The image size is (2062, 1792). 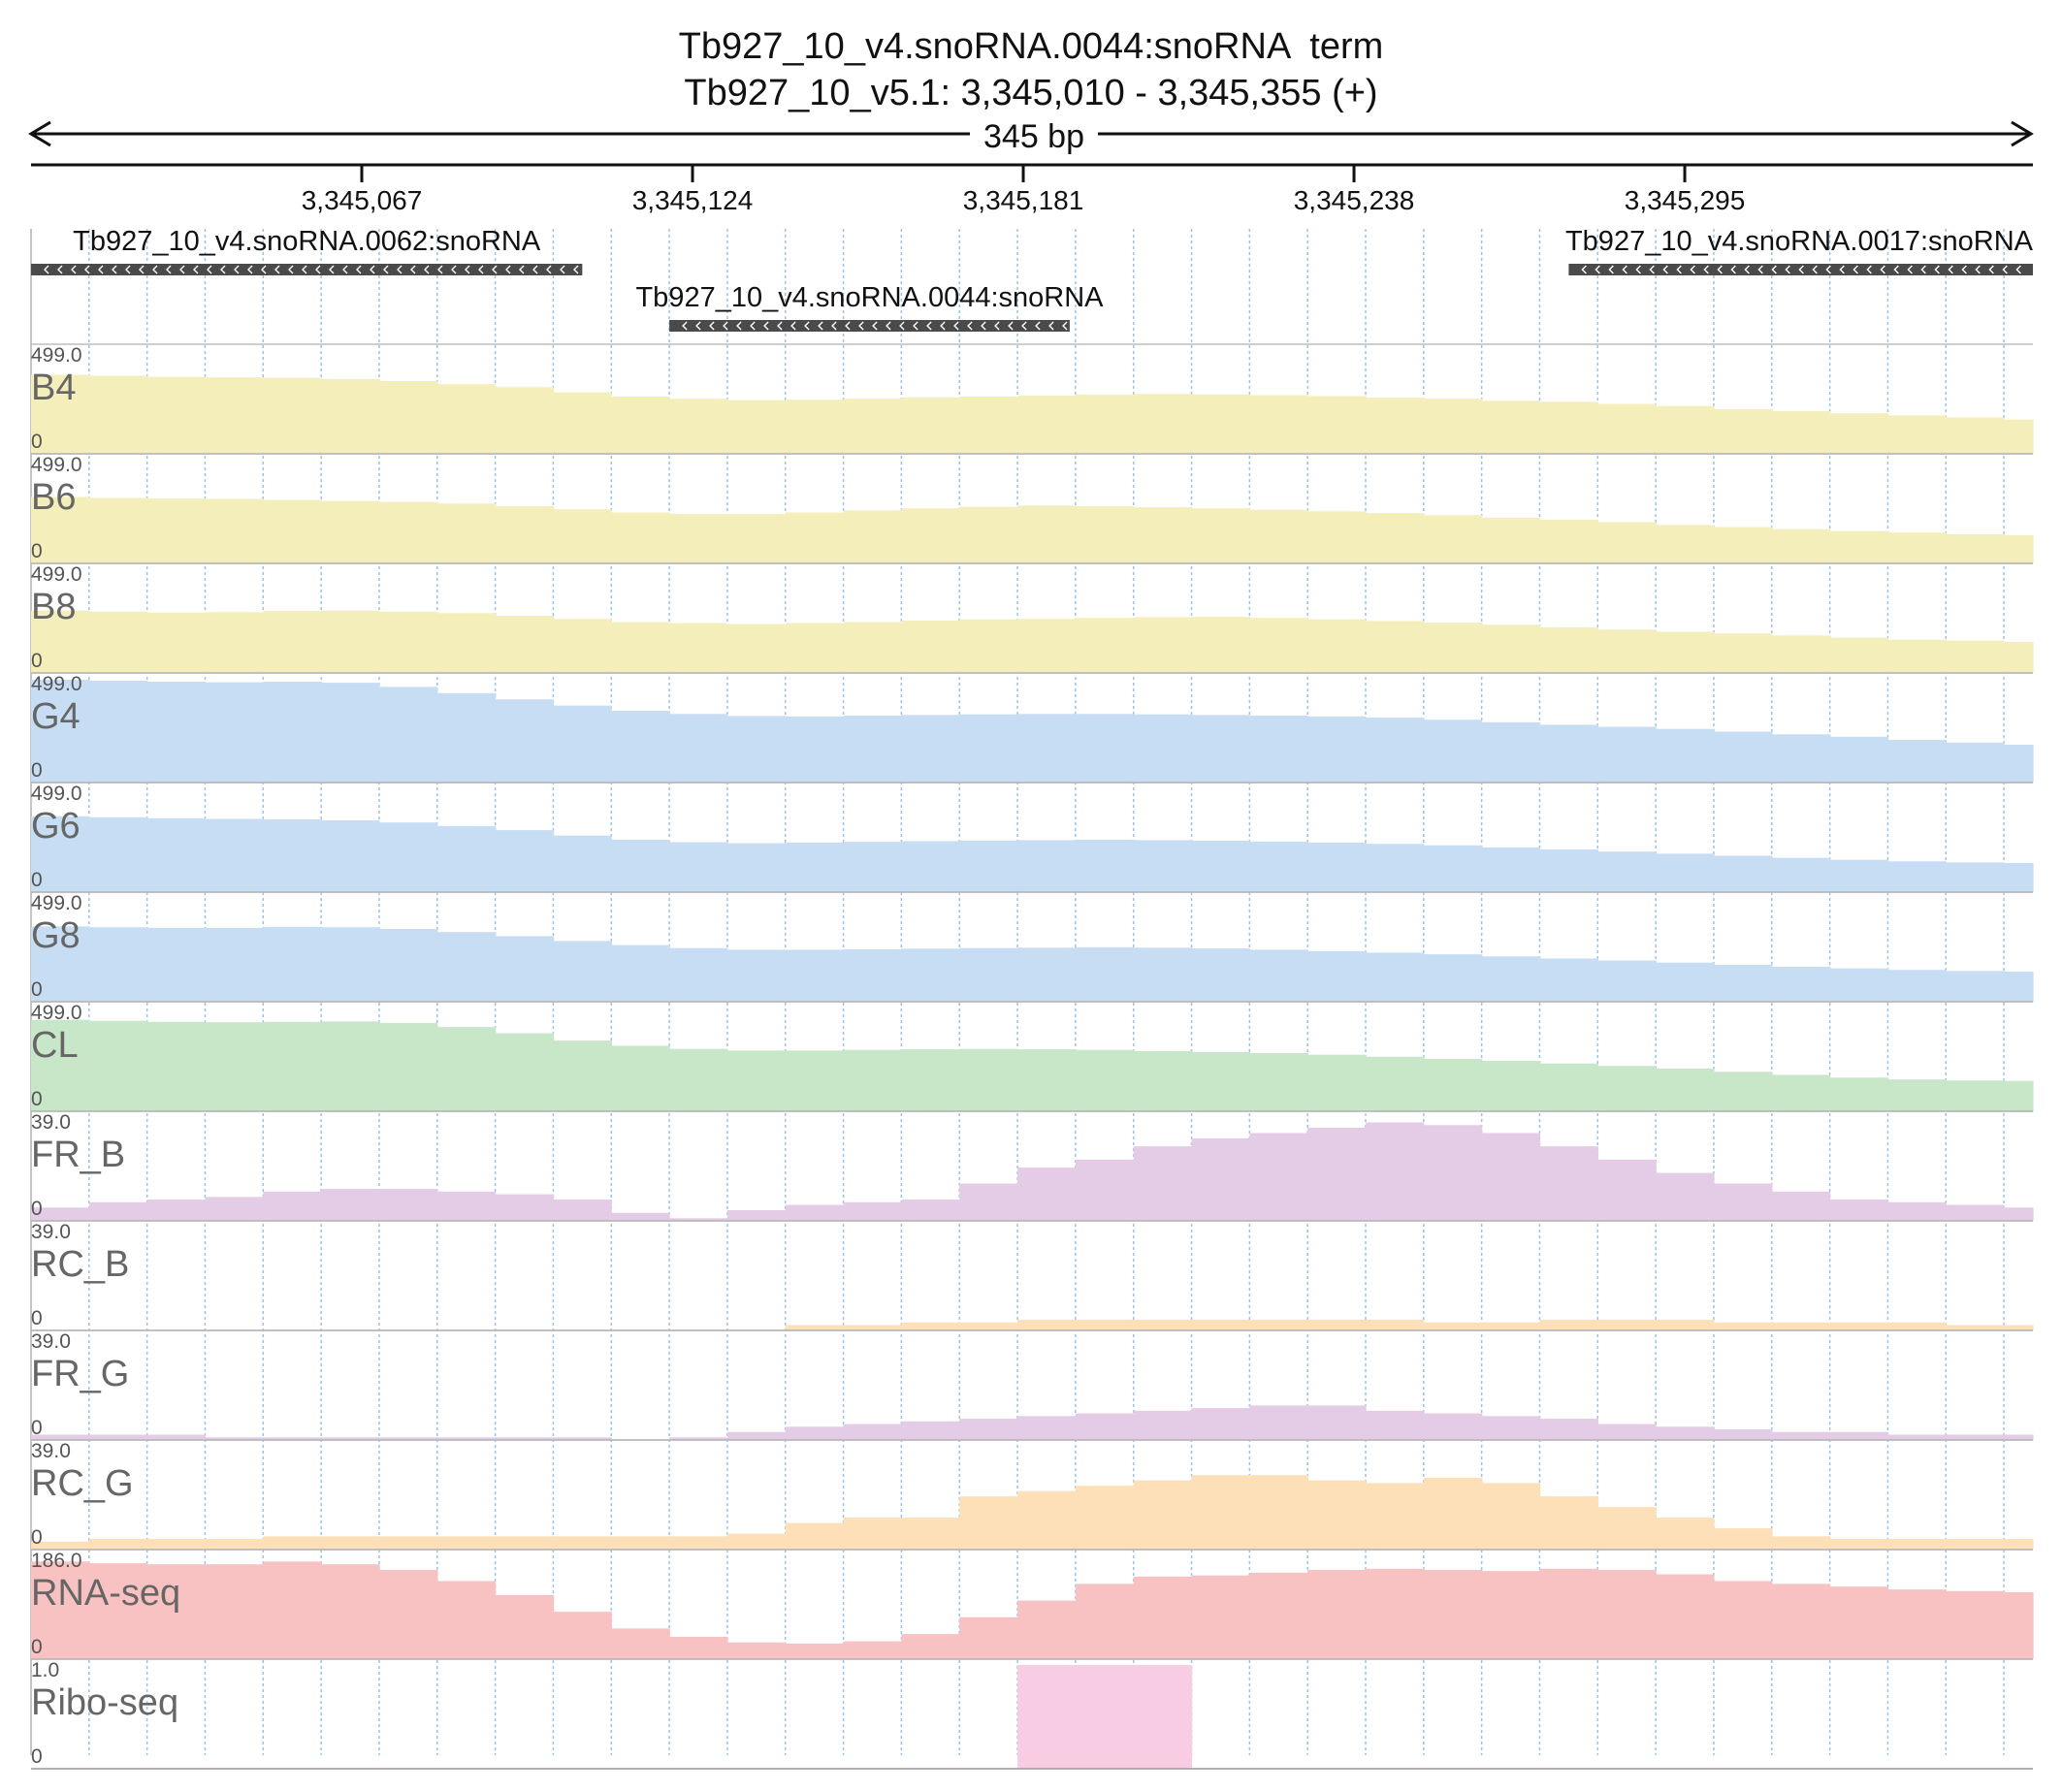 What do you see at coordinates (307, 250) in the screenshot?
I see `gene-feature: Tb927_10_v4.snoRNA.0062:snoRNA` at bounding box center [307, 250].